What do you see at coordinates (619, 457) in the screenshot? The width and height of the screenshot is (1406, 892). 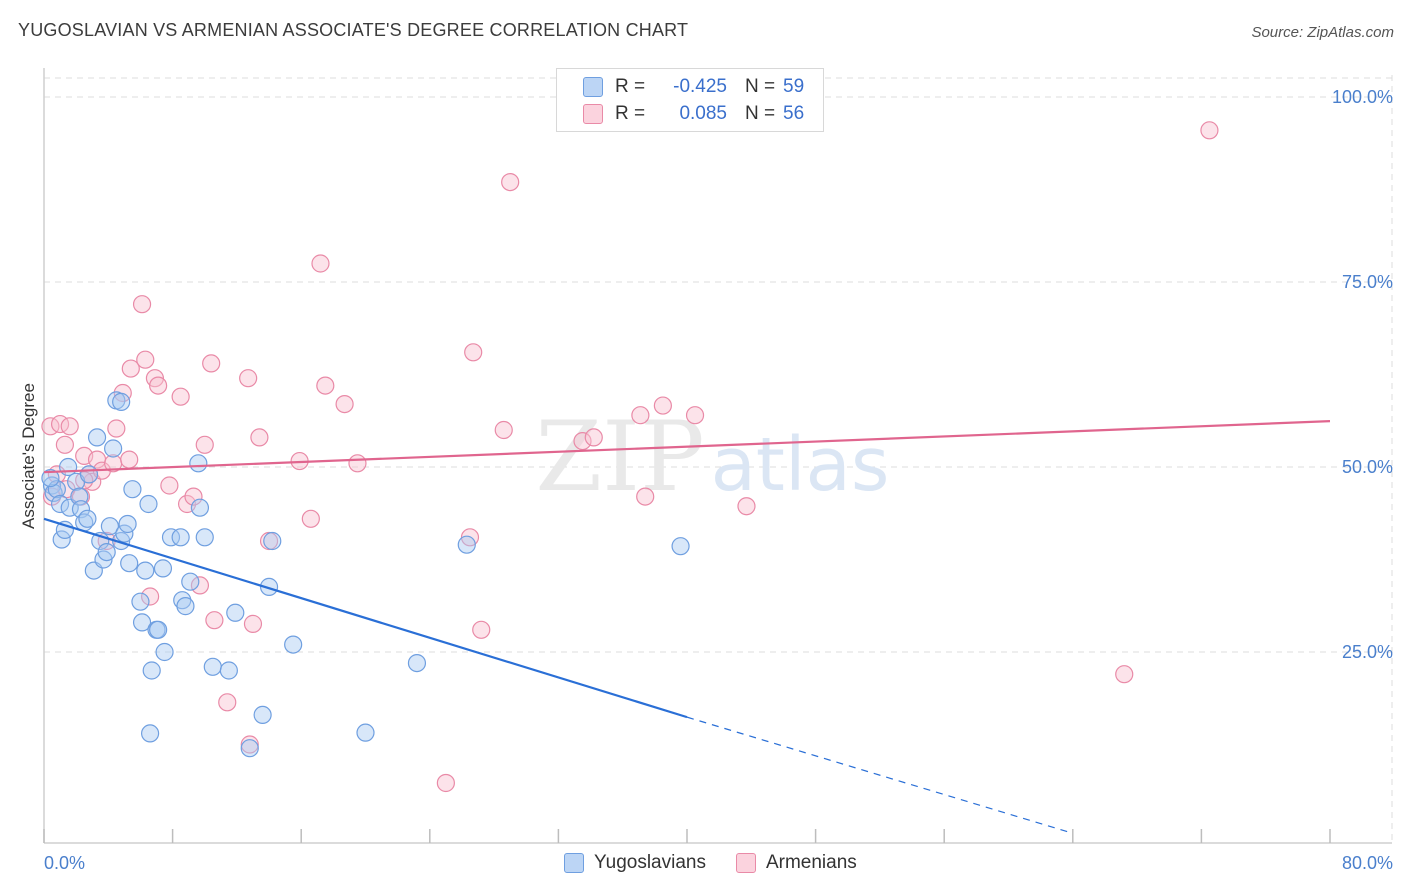 I see `watermark-zip: ZIP` at bounding box center [619, 457].